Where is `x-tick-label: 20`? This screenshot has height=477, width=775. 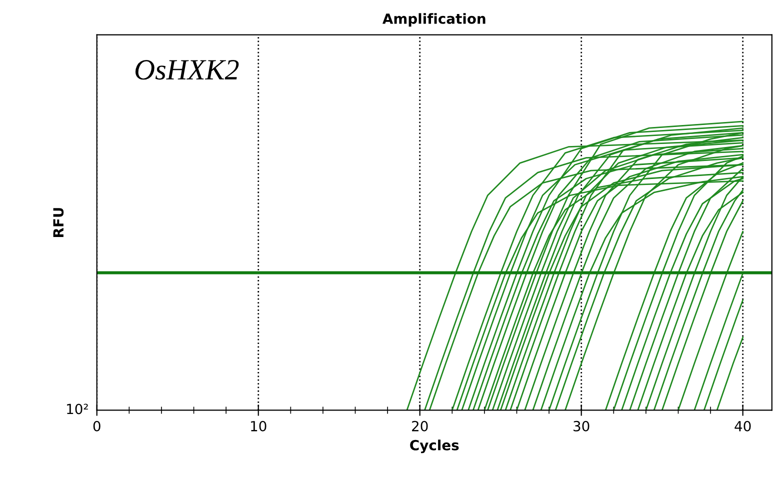 x-tick-label: 20 is located at coordinates (420, 426).